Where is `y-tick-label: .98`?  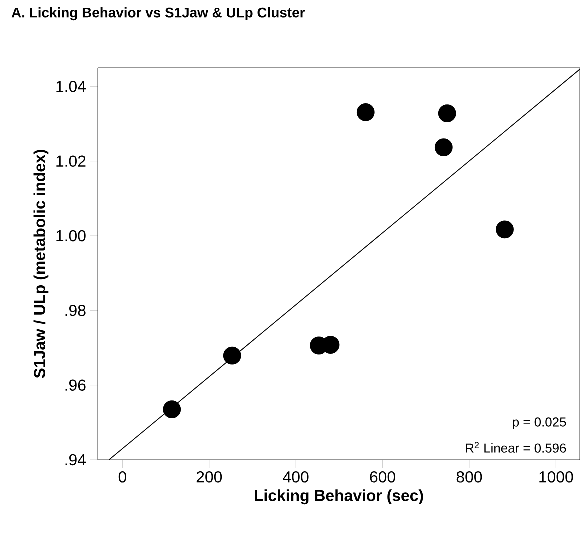 y-tick-label: .98 is located at coordinates (76, 310).